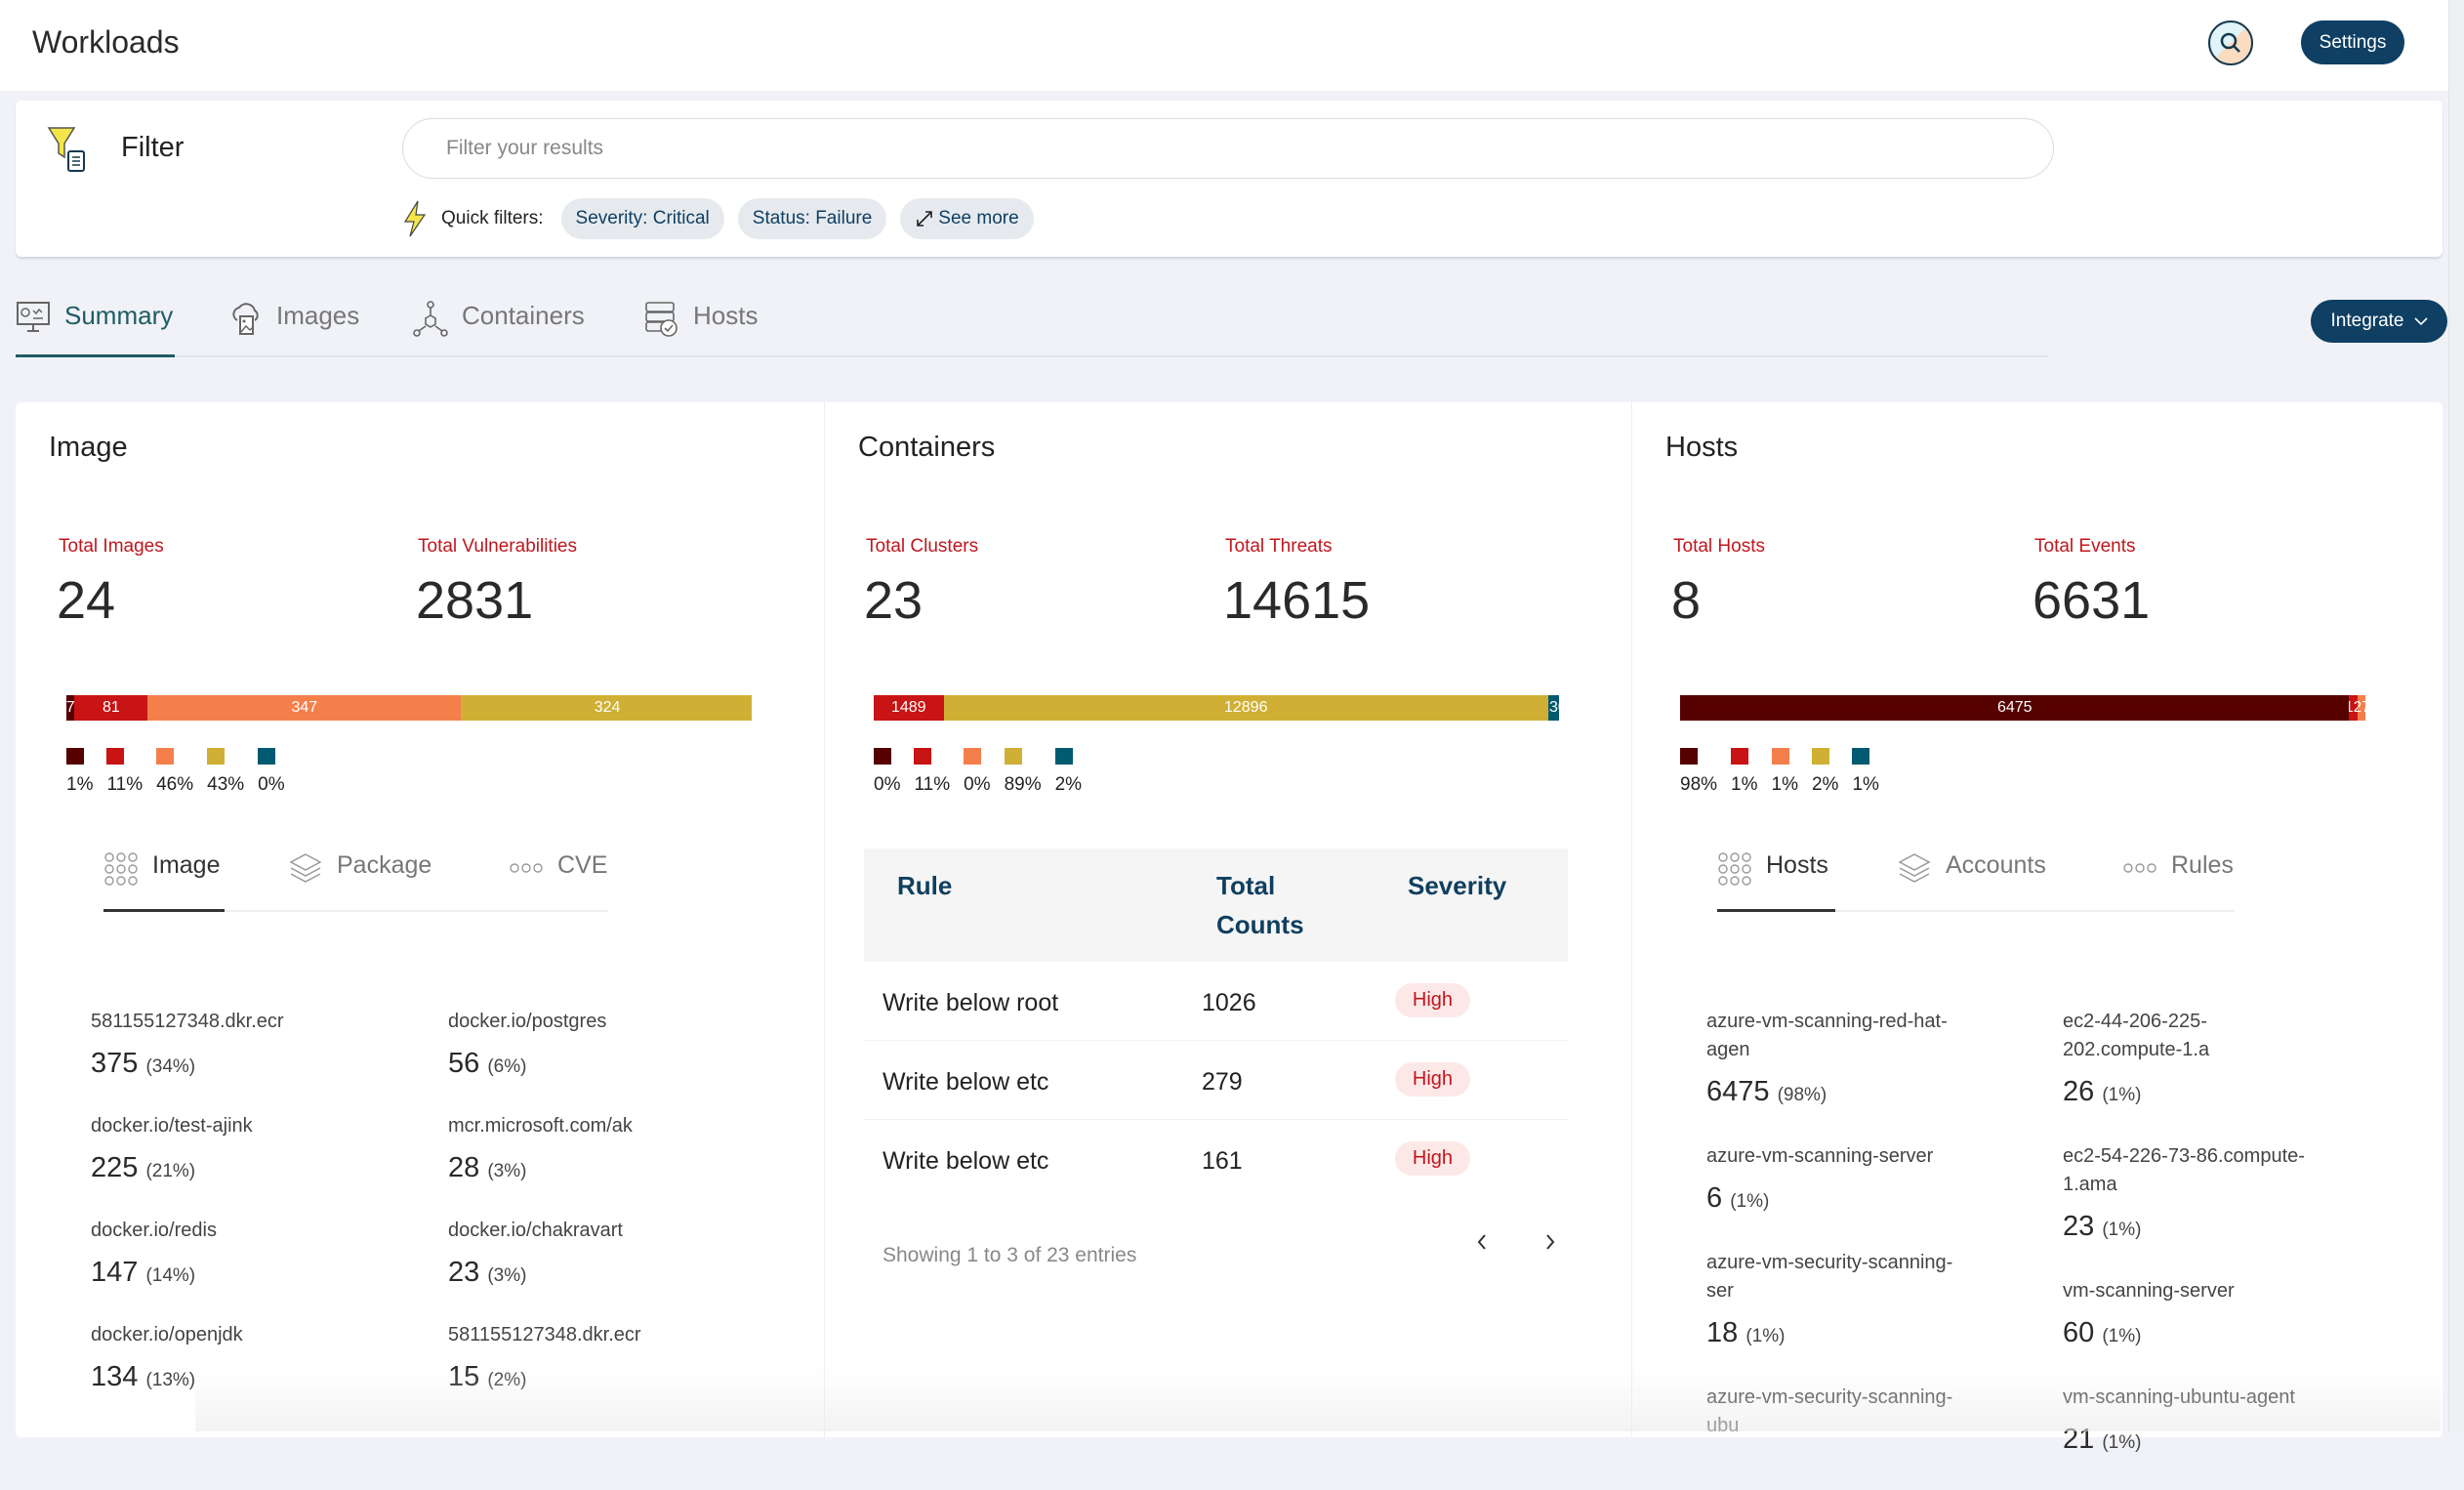  Describe the element at coordinates (170, 1066) in the screenshot. I see `item-percent: (34%)` at that location.